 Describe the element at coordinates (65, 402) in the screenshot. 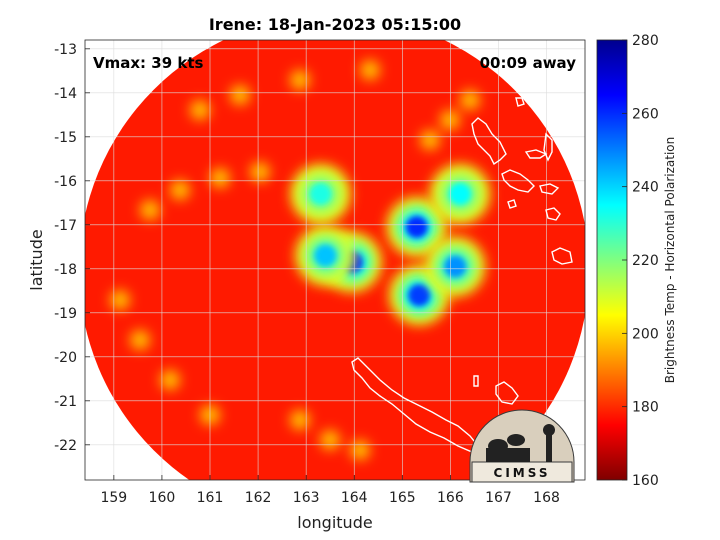

I see `y-tick-label: -21` at that location.